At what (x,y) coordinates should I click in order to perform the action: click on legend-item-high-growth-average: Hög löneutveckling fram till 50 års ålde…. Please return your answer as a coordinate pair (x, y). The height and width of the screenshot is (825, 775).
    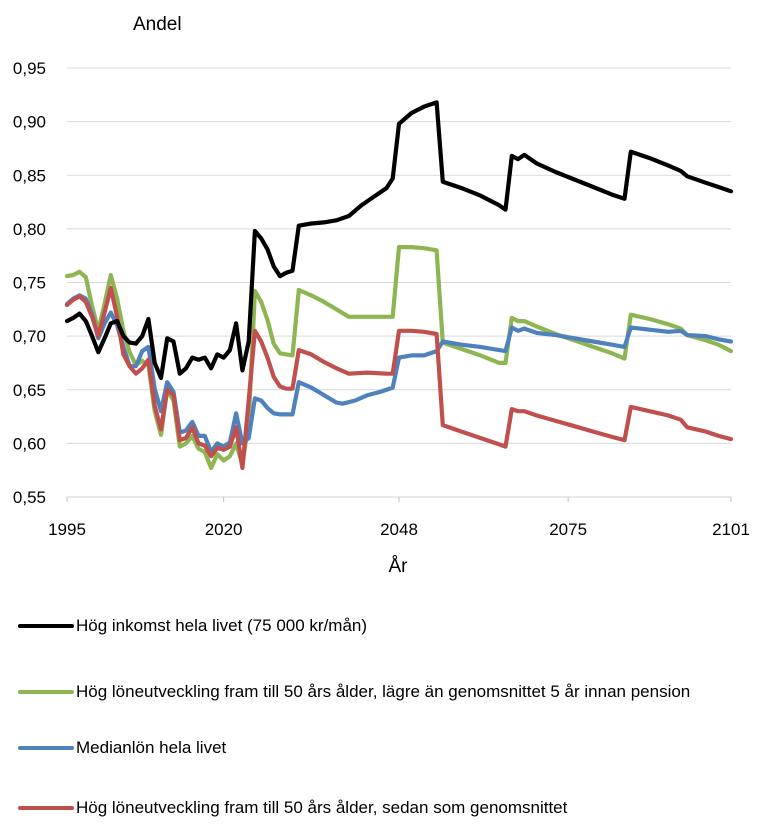
    Looking at the image, I should click on (292, 808).